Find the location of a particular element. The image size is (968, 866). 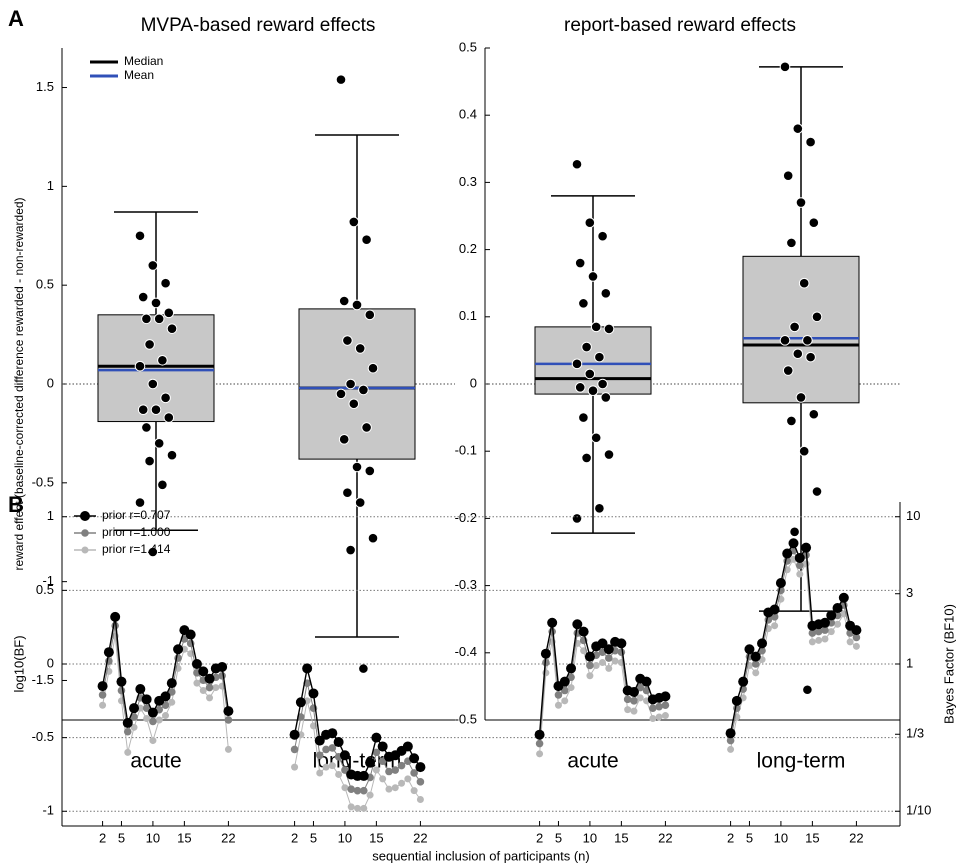

panel-label: B is located at coordinates (16, 504).